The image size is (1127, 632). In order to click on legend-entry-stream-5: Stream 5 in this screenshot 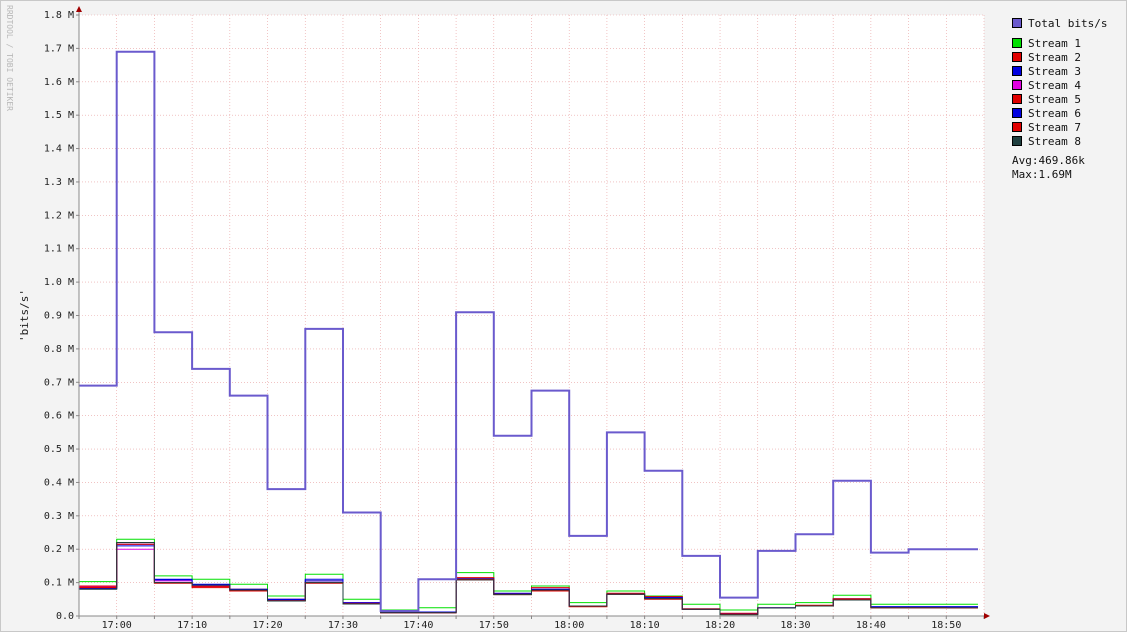, I will do `click(1059, 99)`.